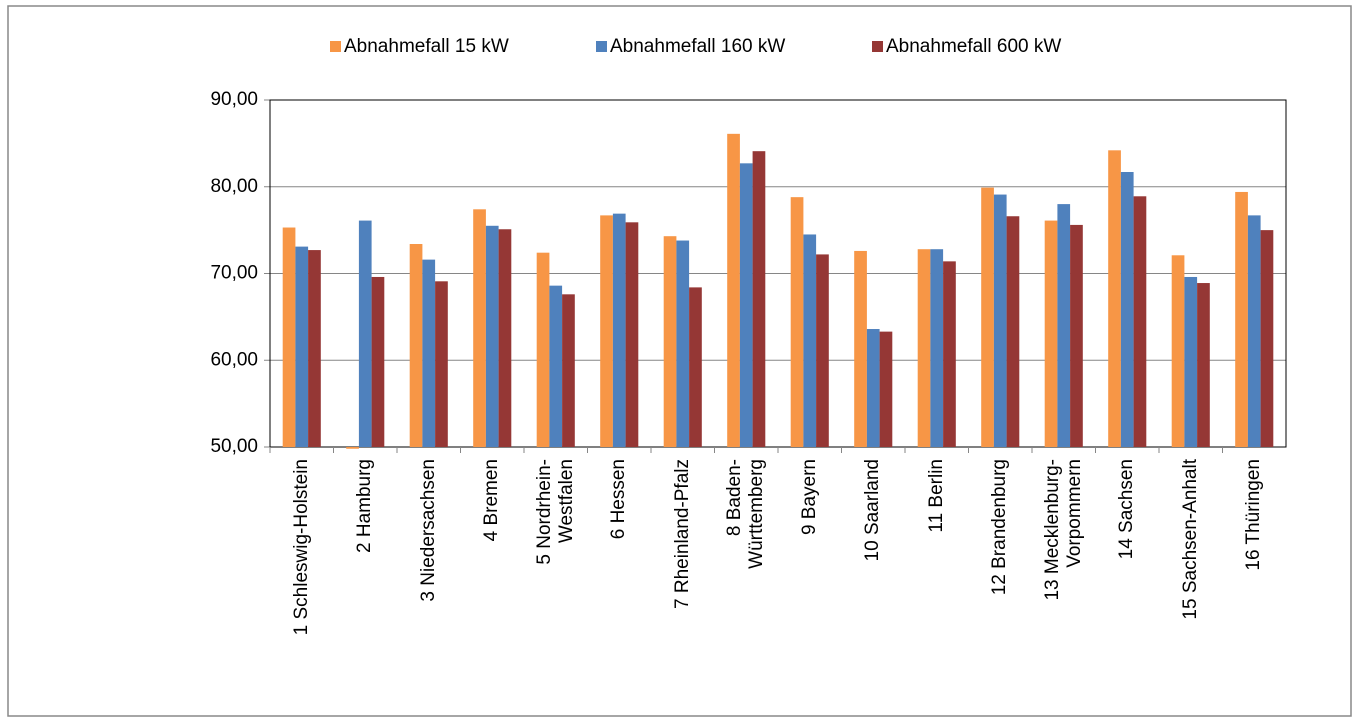 This screenshot has width=1360, height=724. I want to click on x-tick-label: 1 Schleswig-Holstein, so click(301, 547).